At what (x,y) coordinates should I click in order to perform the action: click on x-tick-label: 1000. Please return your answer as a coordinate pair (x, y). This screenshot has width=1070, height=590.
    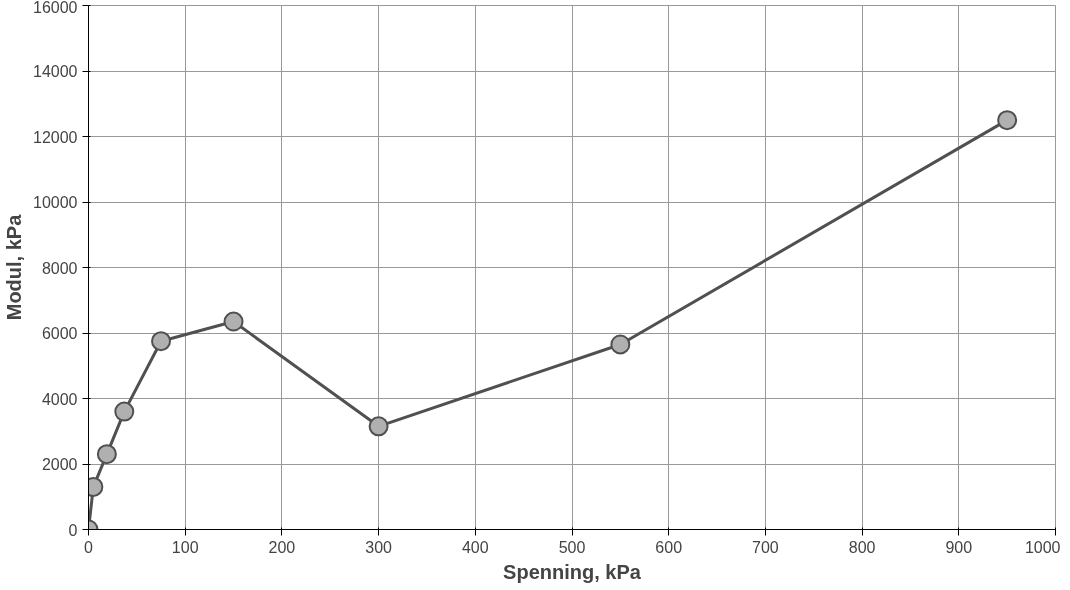
    Looking at the image, I should click on (1042, 547).